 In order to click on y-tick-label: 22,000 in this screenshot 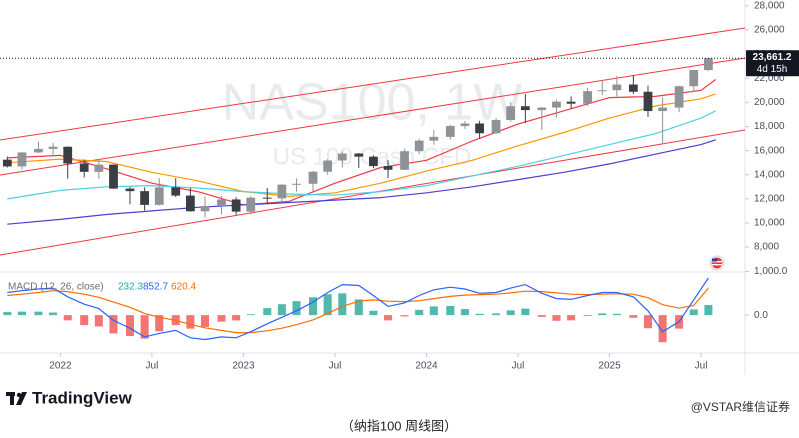, I will do `click(769, 78)`.